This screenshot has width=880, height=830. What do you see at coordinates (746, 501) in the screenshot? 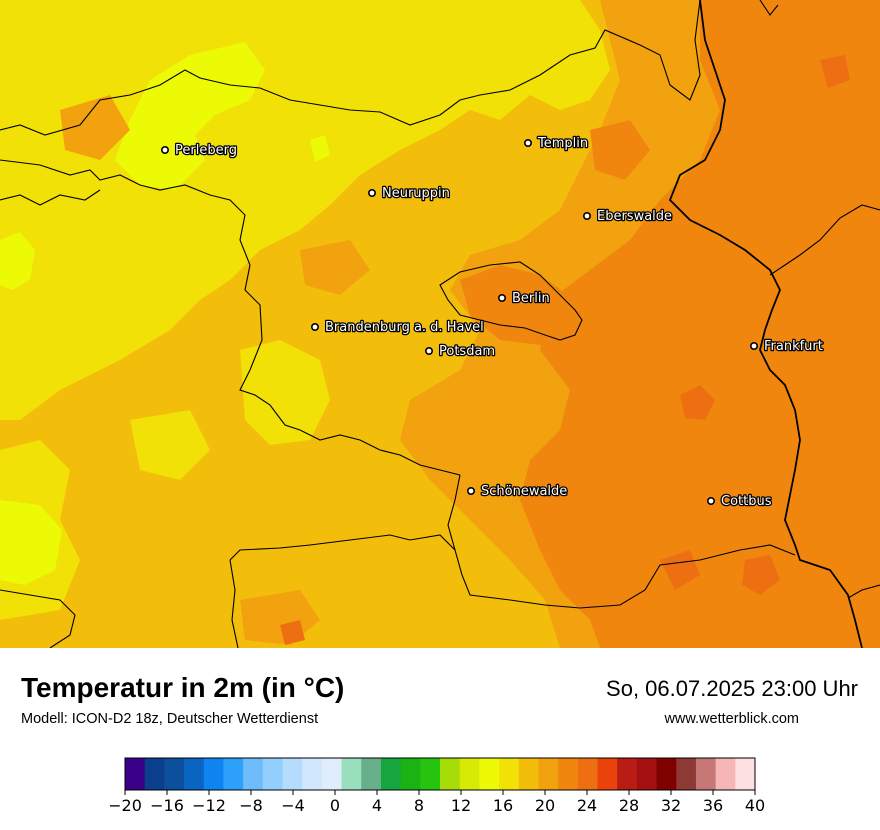
I see `city-label: Cottbus` at bounding box center [746, 501].